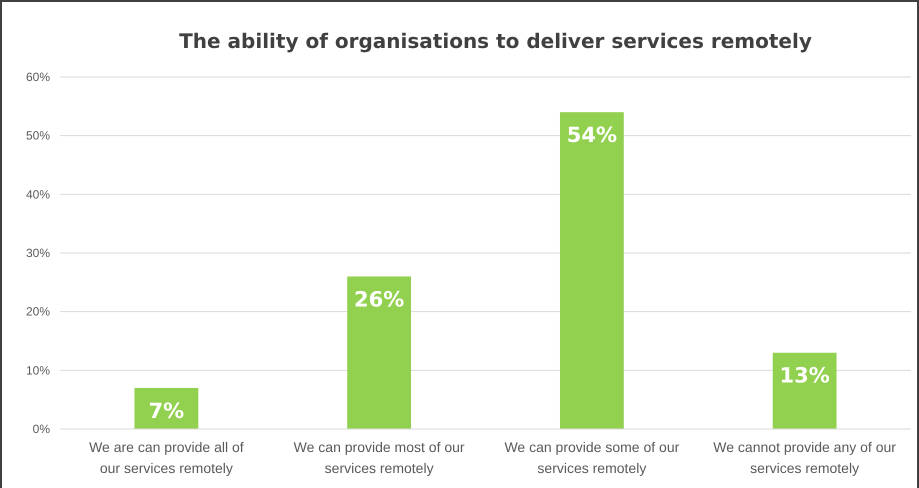  I want to click on x-tick-label: We cannot provide any of our services remotely, so click(804, 457).